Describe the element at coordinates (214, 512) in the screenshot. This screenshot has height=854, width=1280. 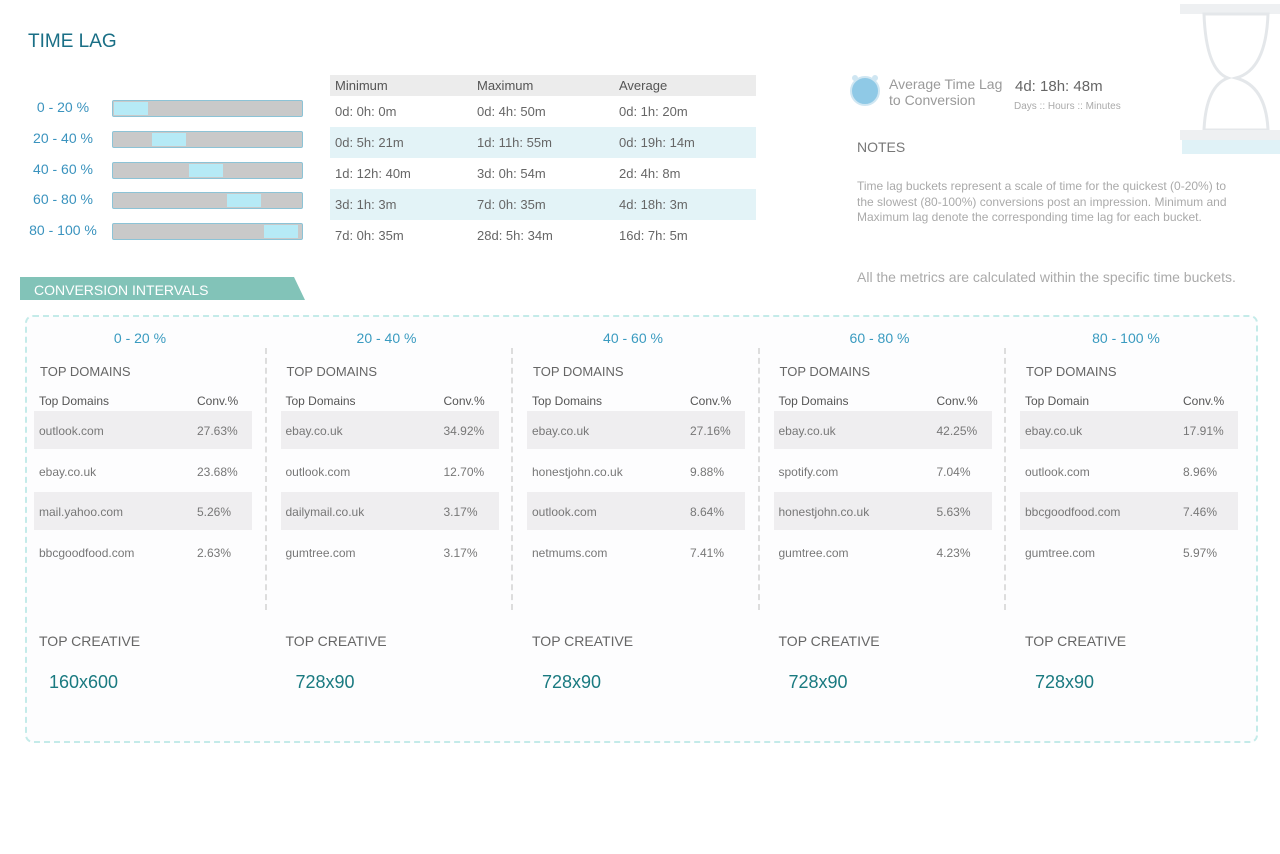
I see `domain-cell: 5.26%` at that location.